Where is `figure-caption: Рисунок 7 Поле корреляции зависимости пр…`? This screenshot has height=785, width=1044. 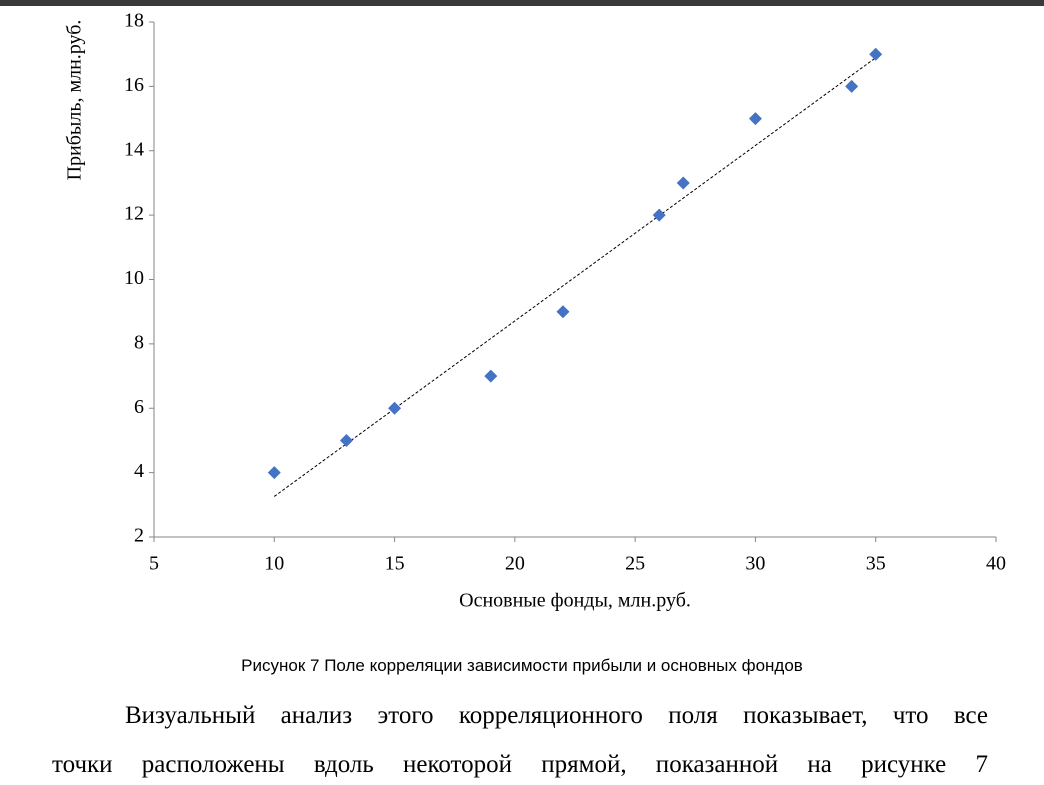 figure-caption: Рисунок 7 Поле корреляции зависимости пр… is located at coordinates (522, 665).